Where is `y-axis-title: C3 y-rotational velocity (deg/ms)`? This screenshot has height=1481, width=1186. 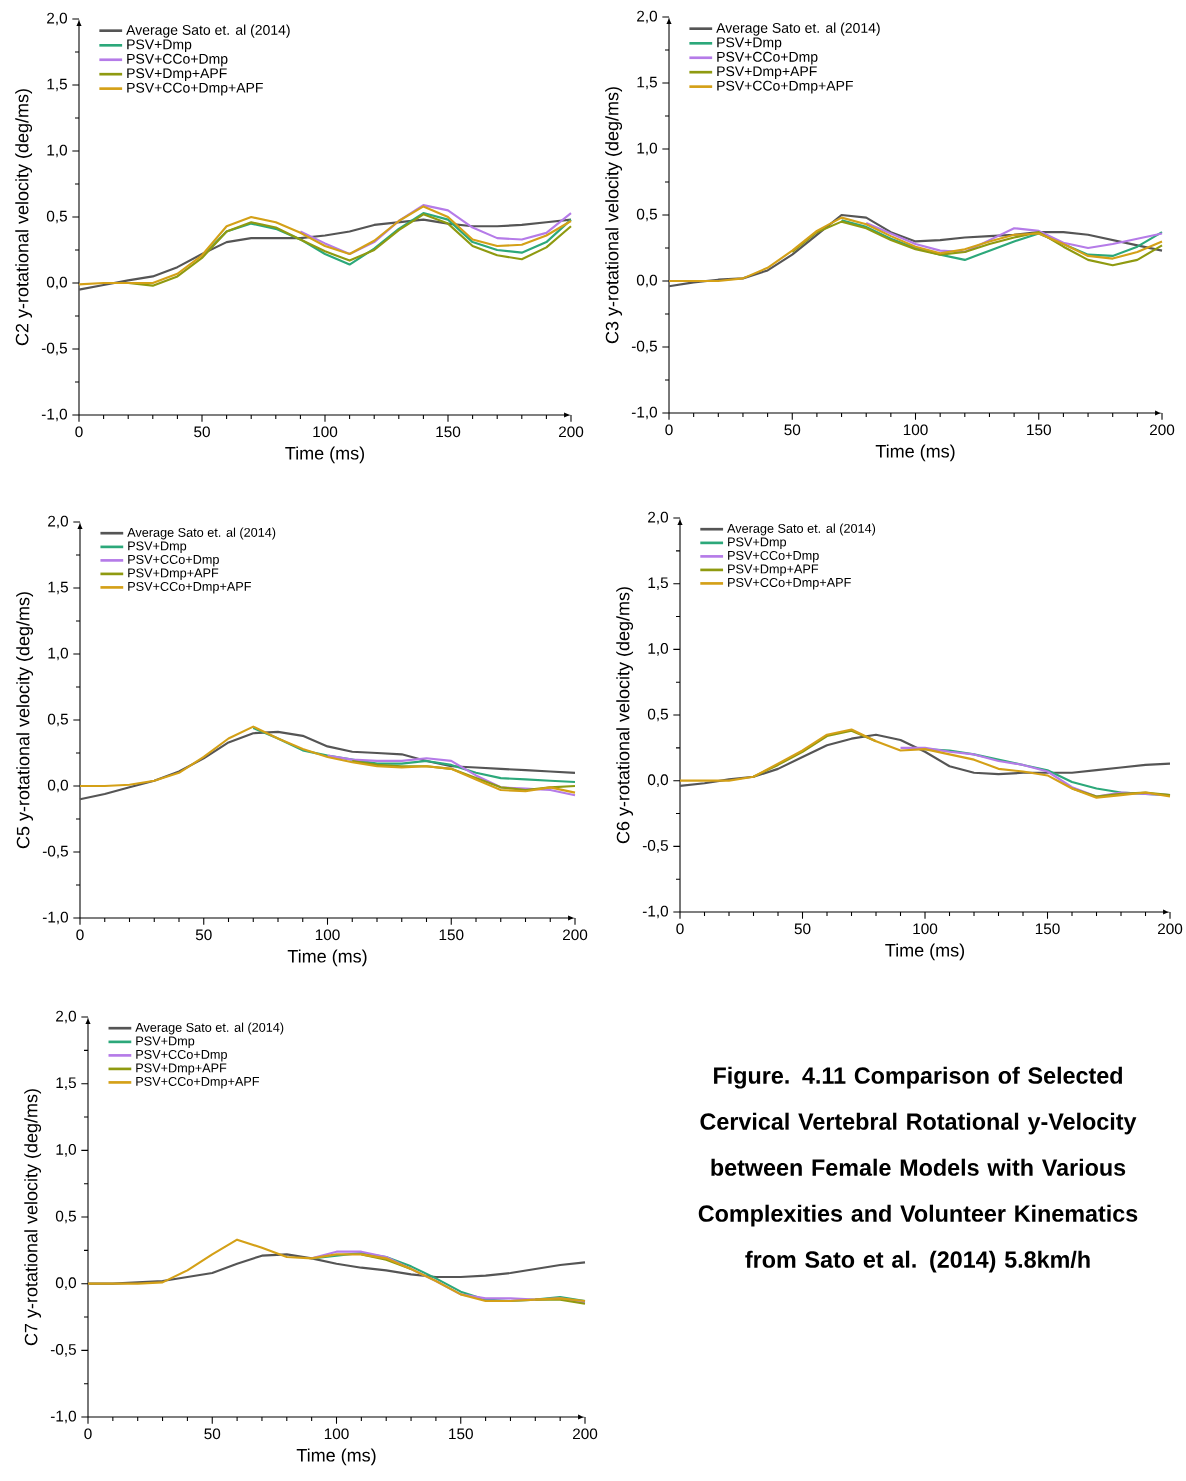
y-axis-title: C3 y-rotational velocity (deg/ms) is located at coordinates (614, 215).